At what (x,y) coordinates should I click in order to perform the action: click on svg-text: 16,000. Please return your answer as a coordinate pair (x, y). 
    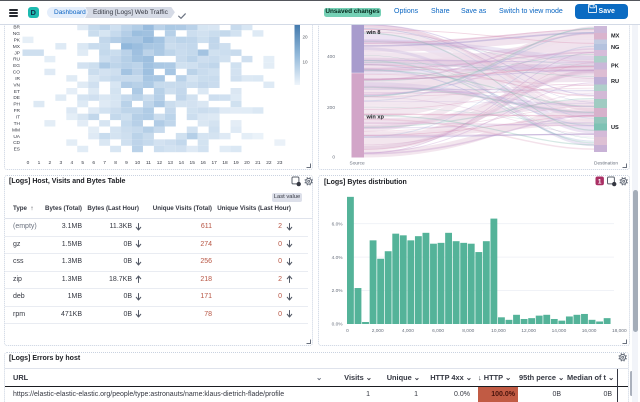
    Looking at the image, I should click on (589, 331).